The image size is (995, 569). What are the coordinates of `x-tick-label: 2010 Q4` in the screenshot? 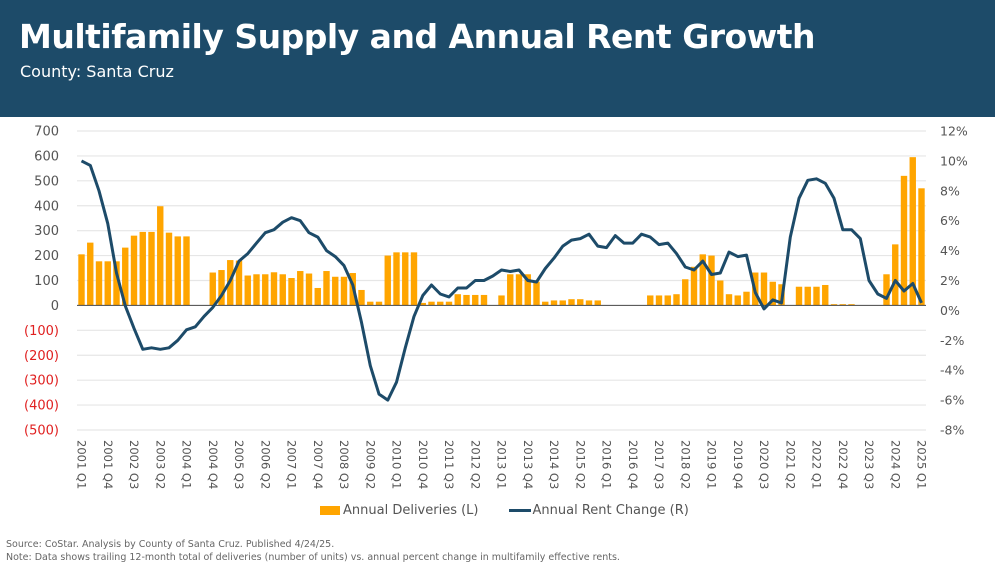 It's located at (423, 464).